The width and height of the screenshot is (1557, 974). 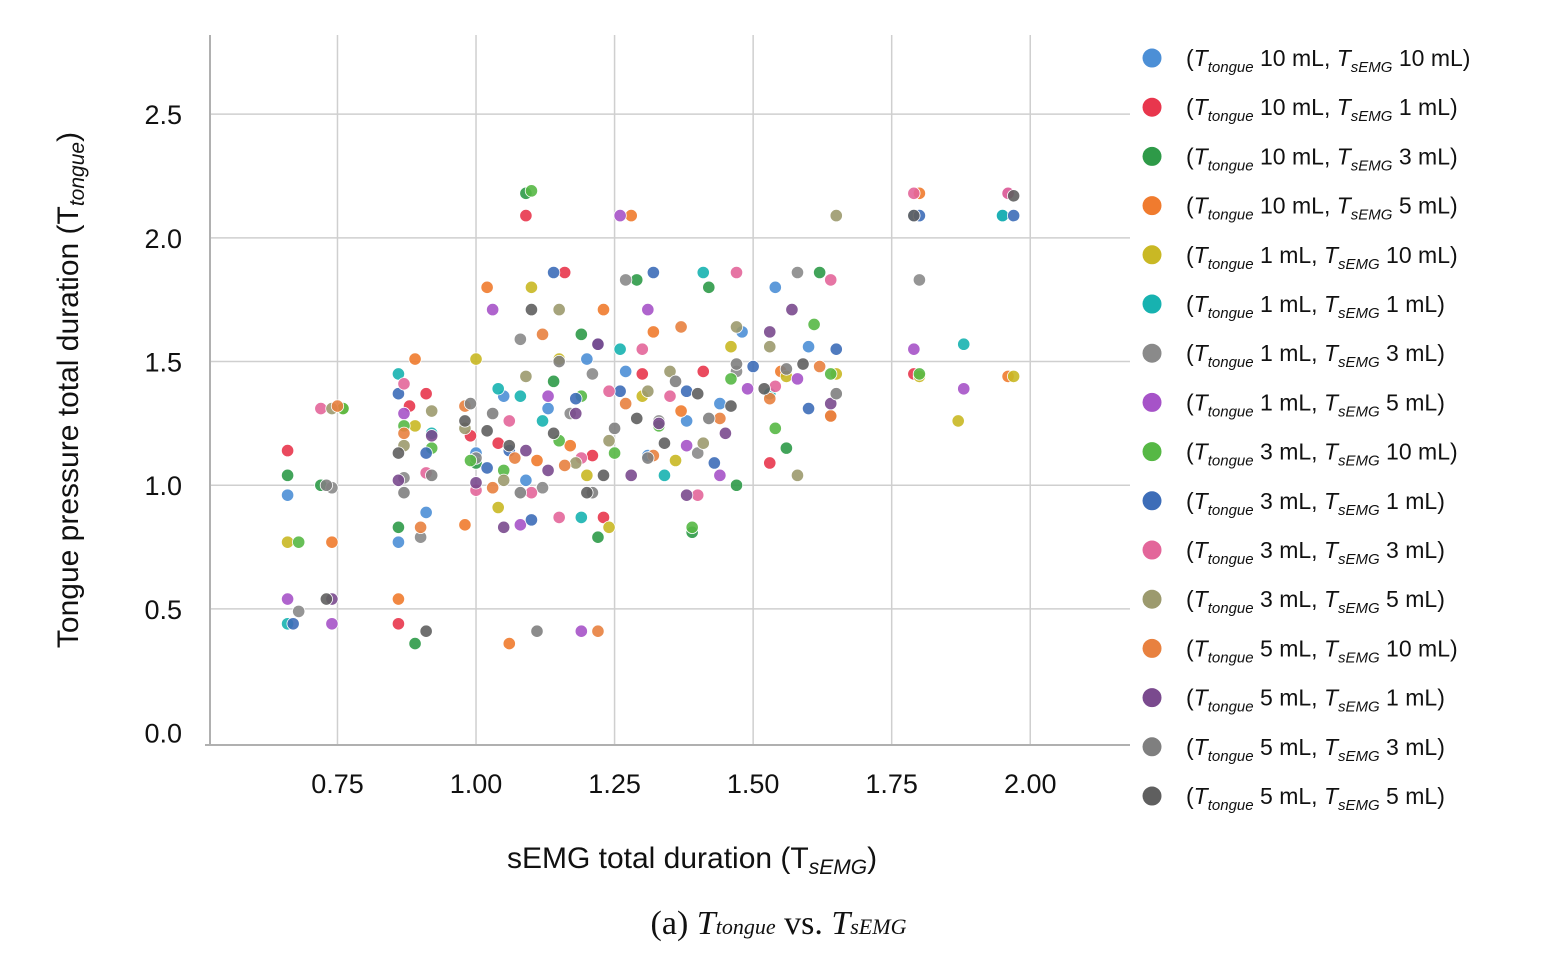 I want to click on legend-label: (Ttongue 1 mL, TsEMG 5 mL), so click(x=1315, y=404).